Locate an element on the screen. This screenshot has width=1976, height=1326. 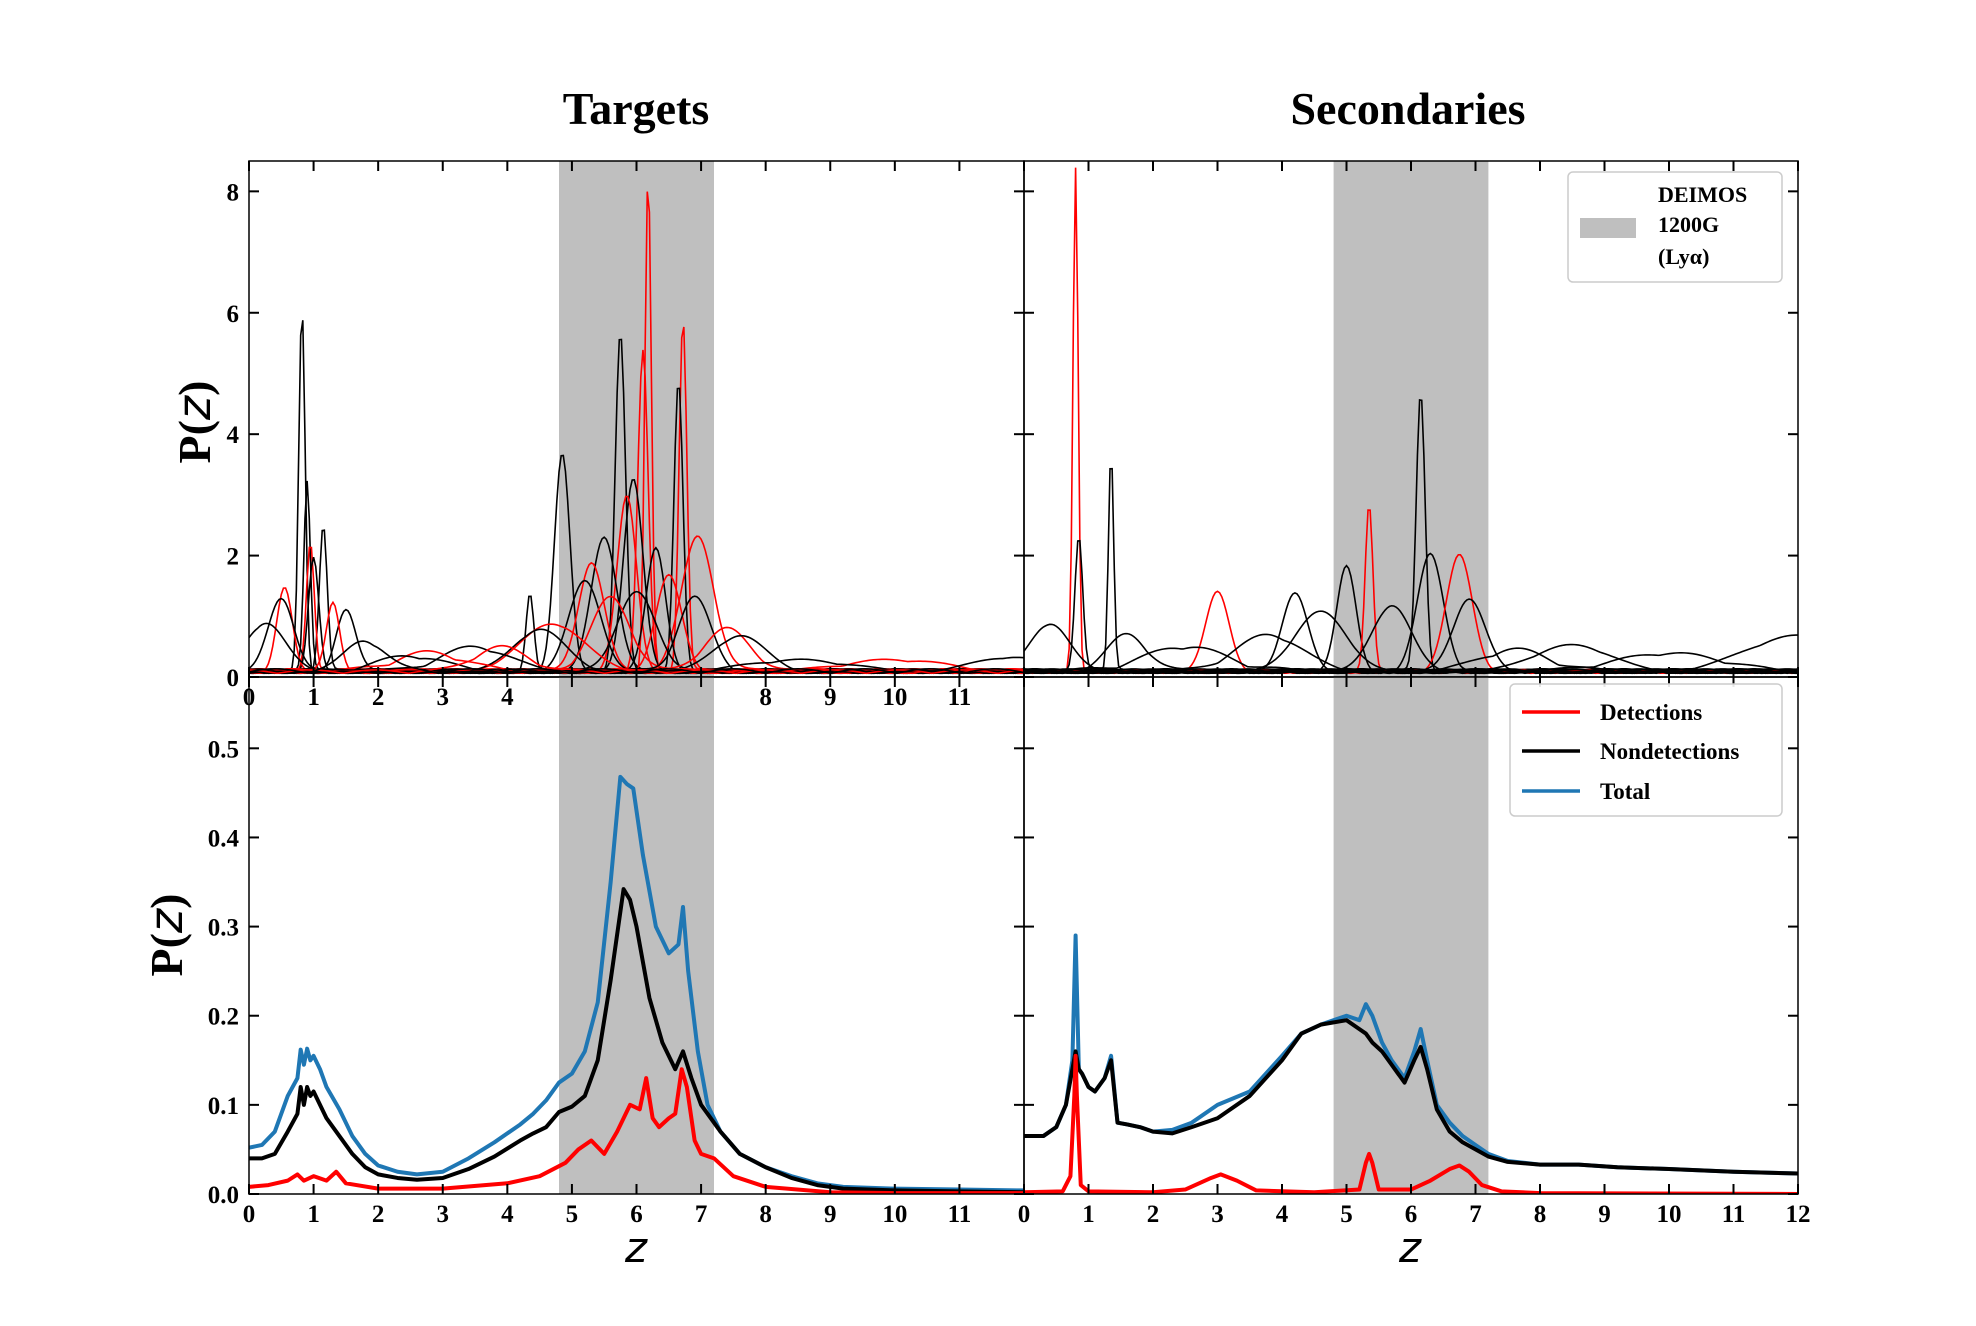
y-tick-label: 8 is located at coordinates (233, 192).